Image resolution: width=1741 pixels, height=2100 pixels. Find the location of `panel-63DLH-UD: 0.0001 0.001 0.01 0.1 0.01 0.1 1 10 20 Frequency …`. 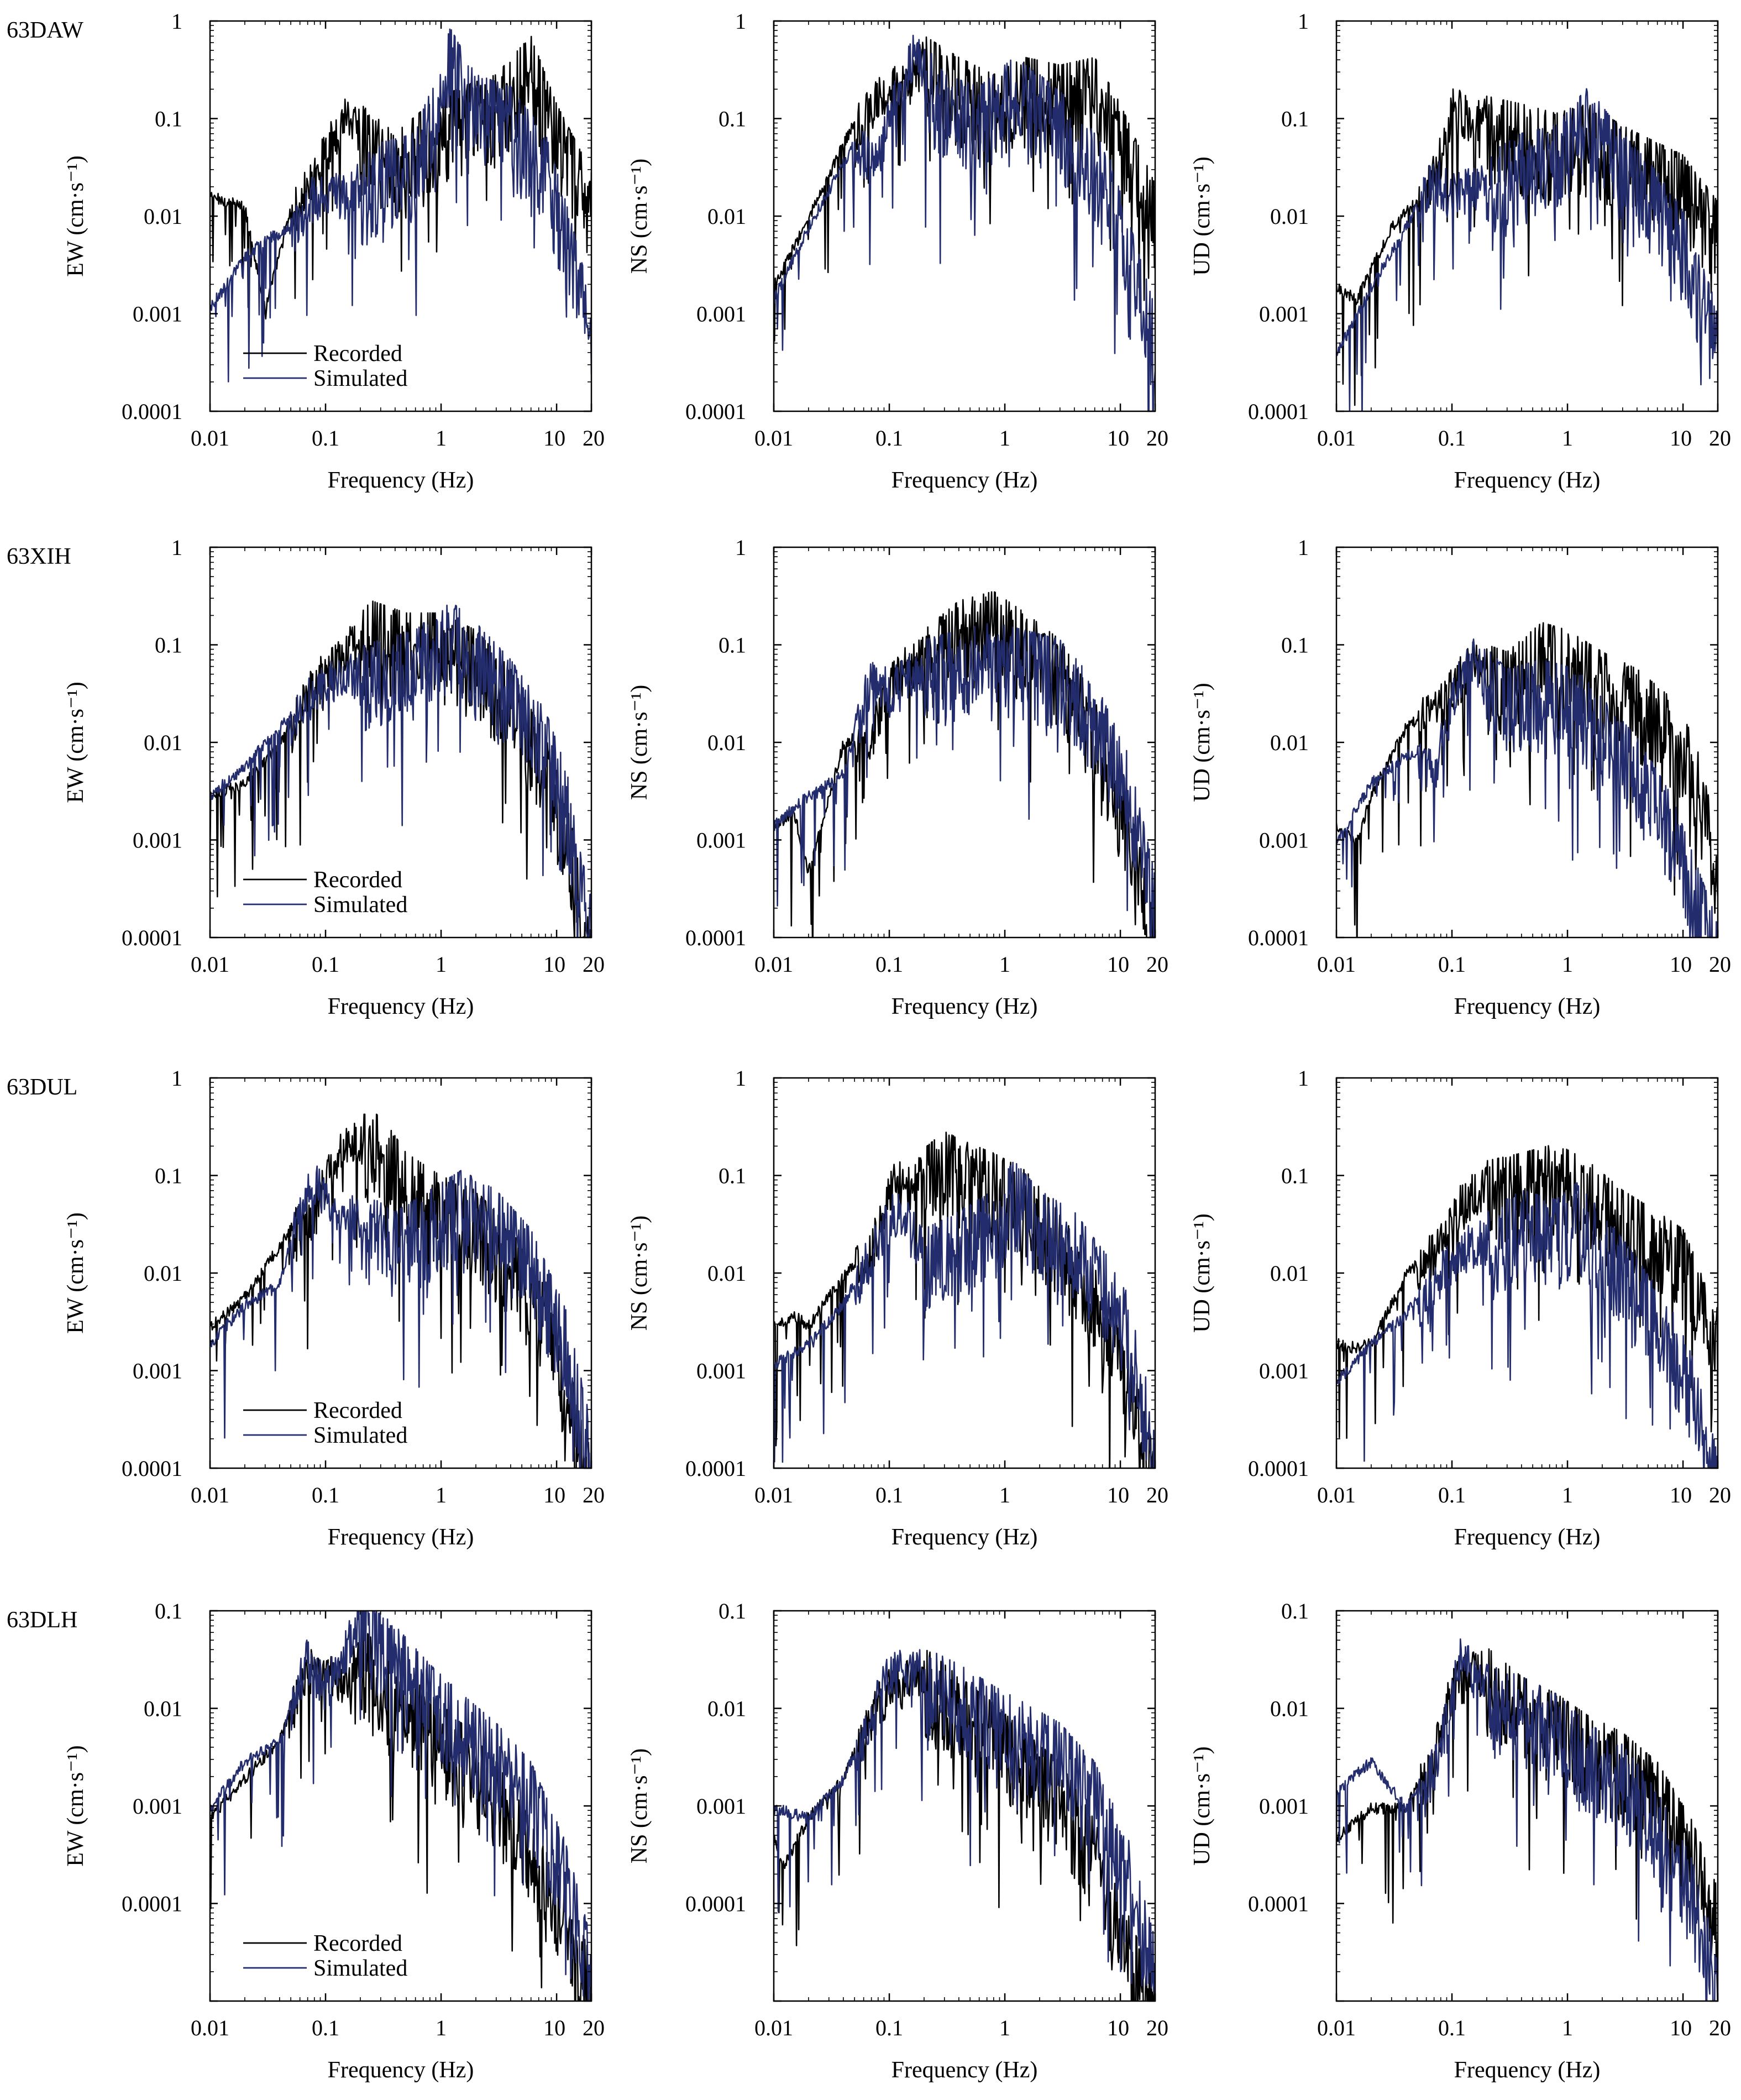

panel-63DLH-UD: 0.0001 0.001 0.01 0.1 0.01 0.1 1 10 20 Frequency … is located at coordinates (1460, 1841).